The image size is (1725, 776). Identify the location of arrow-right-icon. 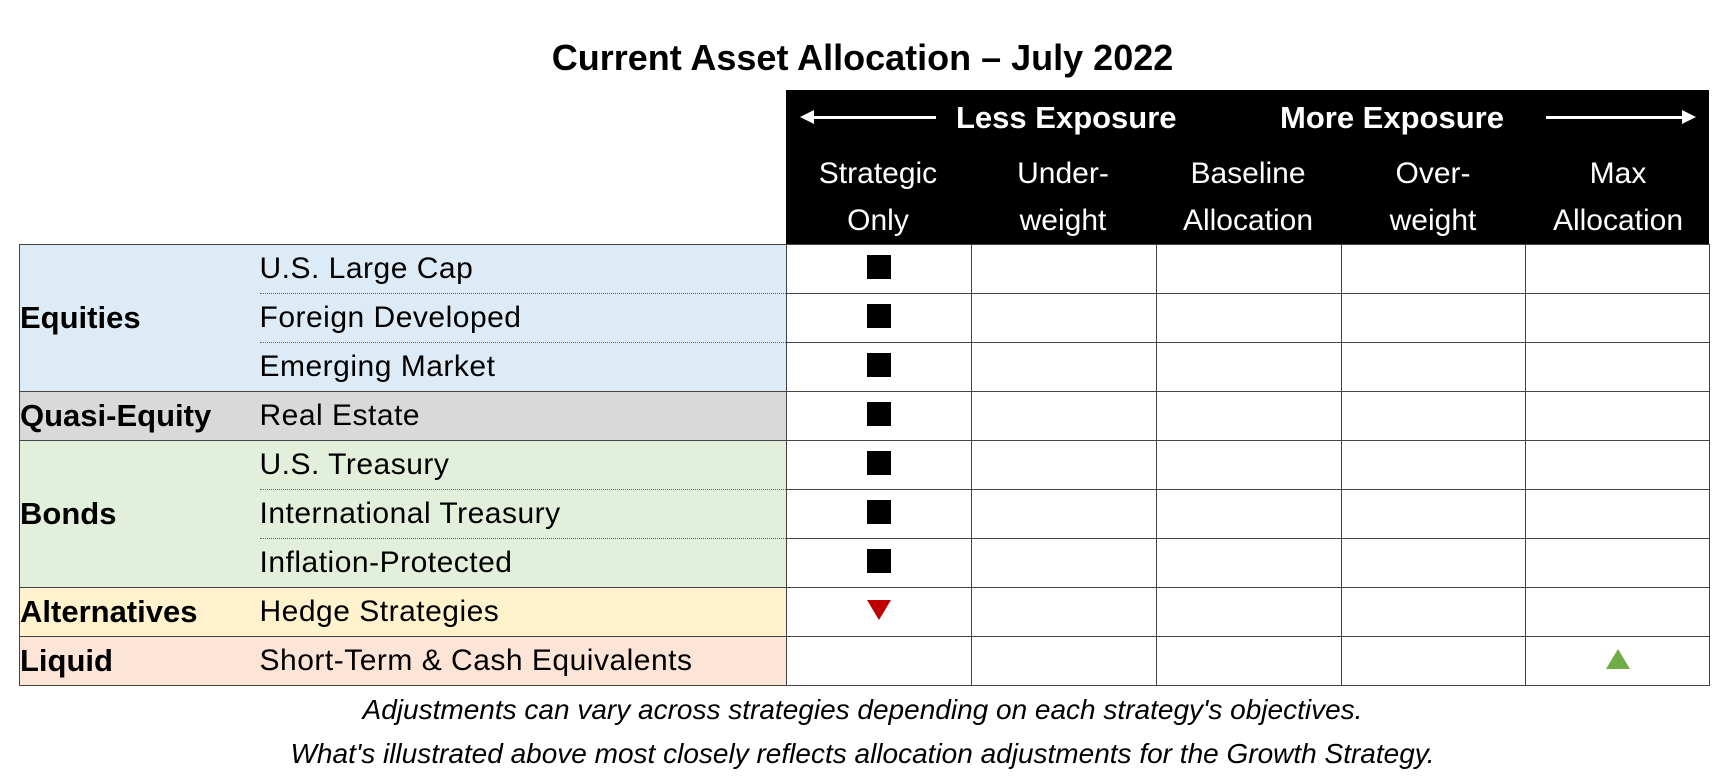
(1689, 117).